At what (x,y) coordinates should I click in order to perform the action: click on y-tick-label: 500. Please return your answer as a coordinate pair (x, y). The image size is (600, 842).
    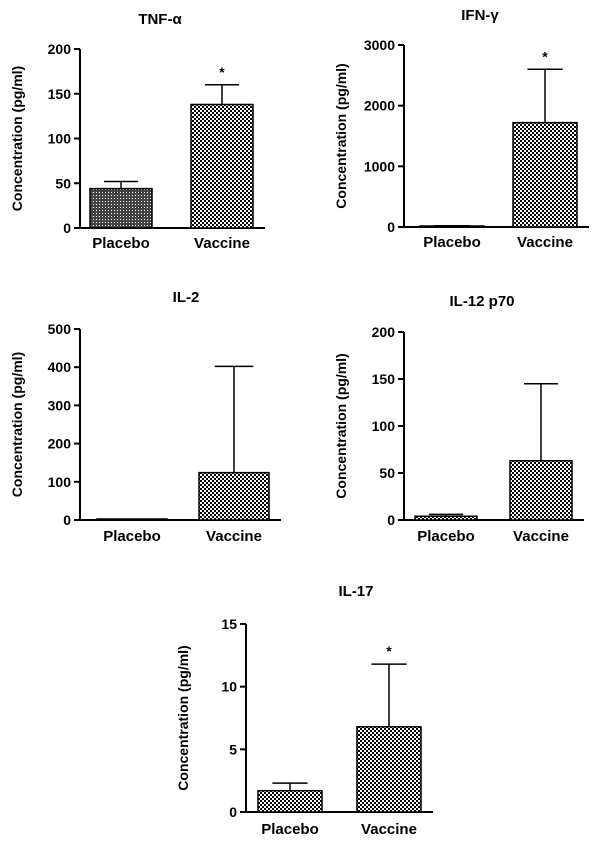
    Looking at the image, I should click on (60, 329).